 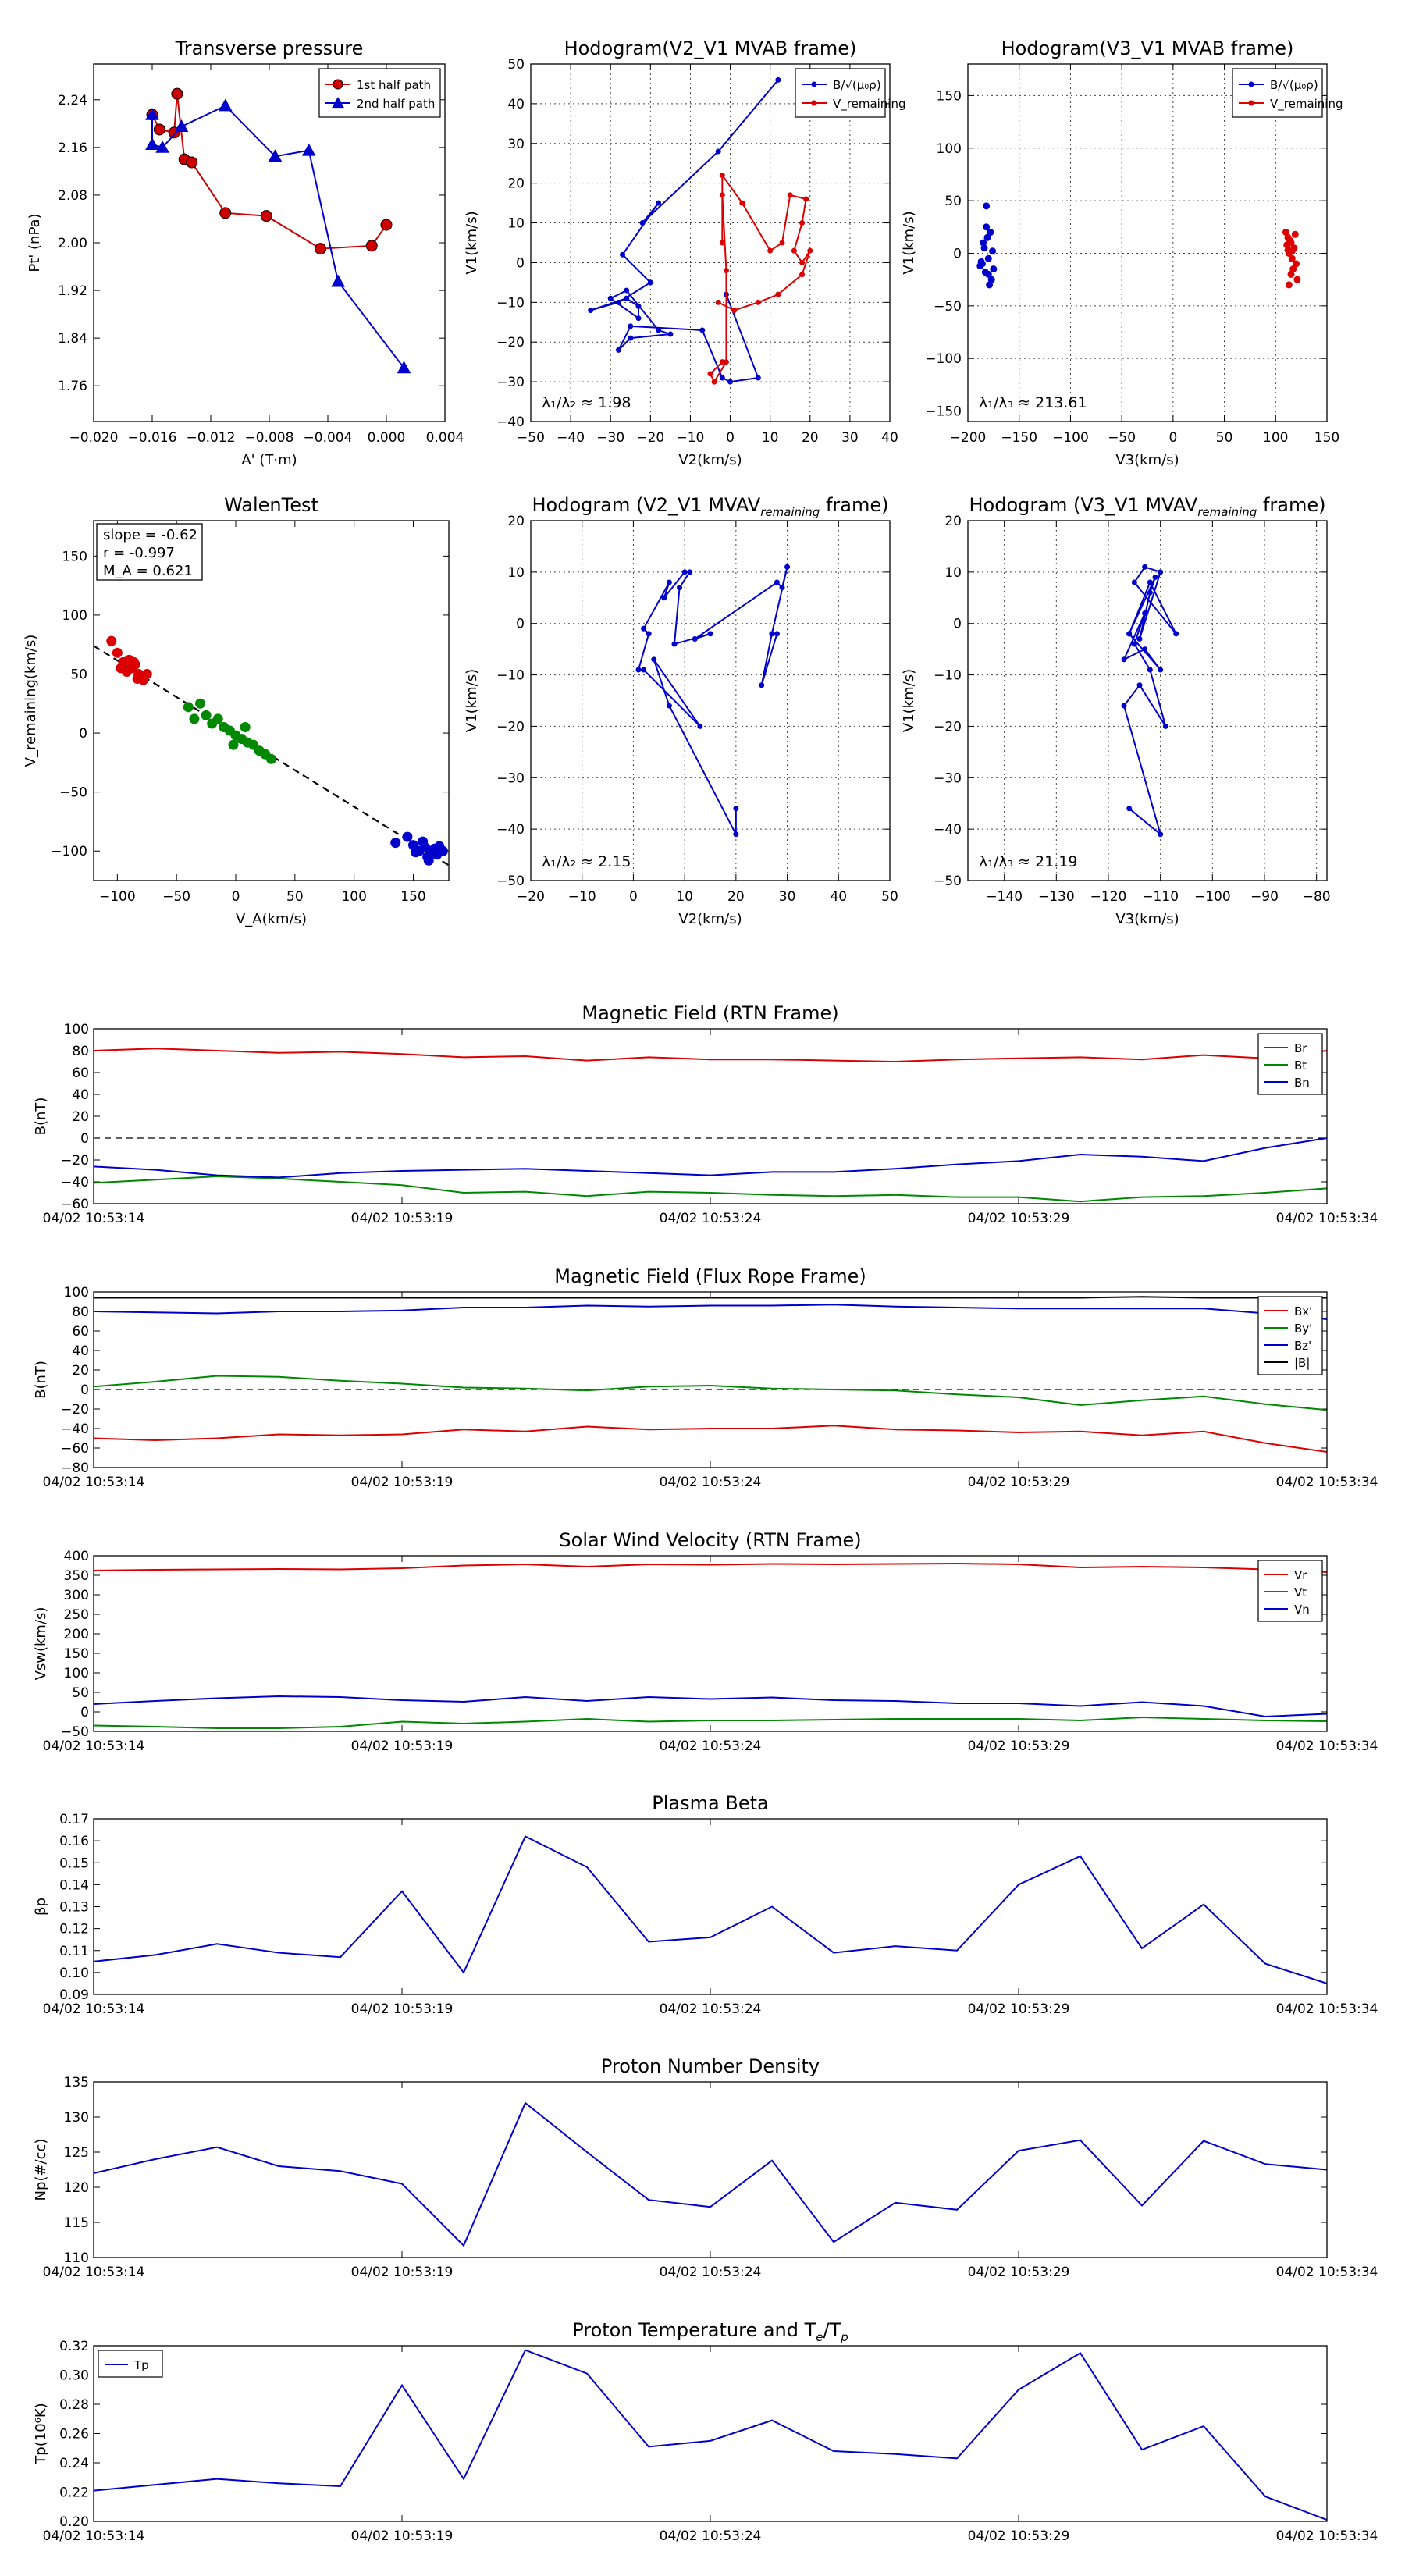 I want to click on title-main: Plasma Beta, so click(x=710, y=1803).